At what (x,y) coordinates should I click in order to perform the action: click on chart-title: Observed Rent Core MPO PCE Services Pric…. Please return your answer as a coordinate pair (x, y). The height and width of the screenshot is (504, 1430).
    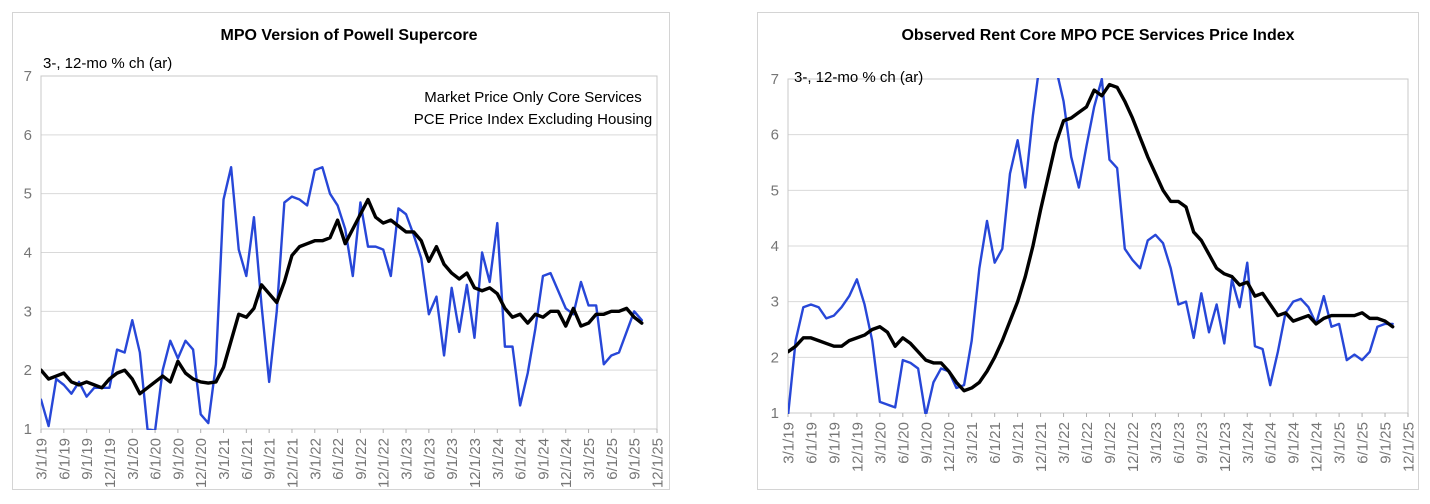
    Looking at the image, I should click on (1098, 35).